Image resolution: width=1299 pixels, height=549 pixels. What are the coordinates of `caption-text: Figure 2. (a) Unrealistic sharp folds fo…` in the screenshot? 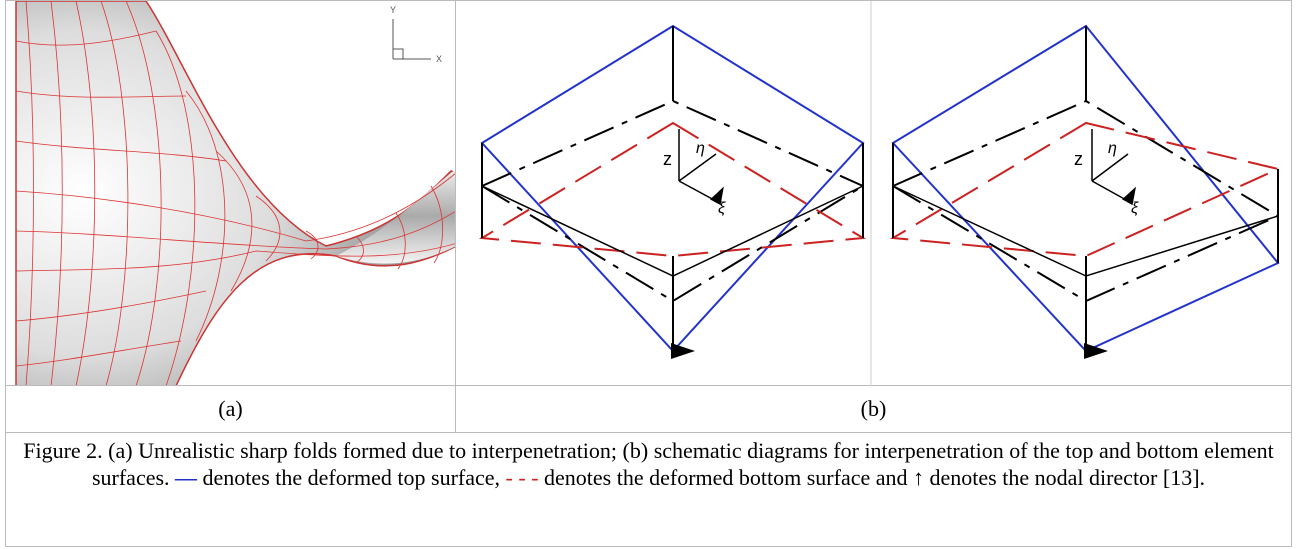 It's located at (648, 464).